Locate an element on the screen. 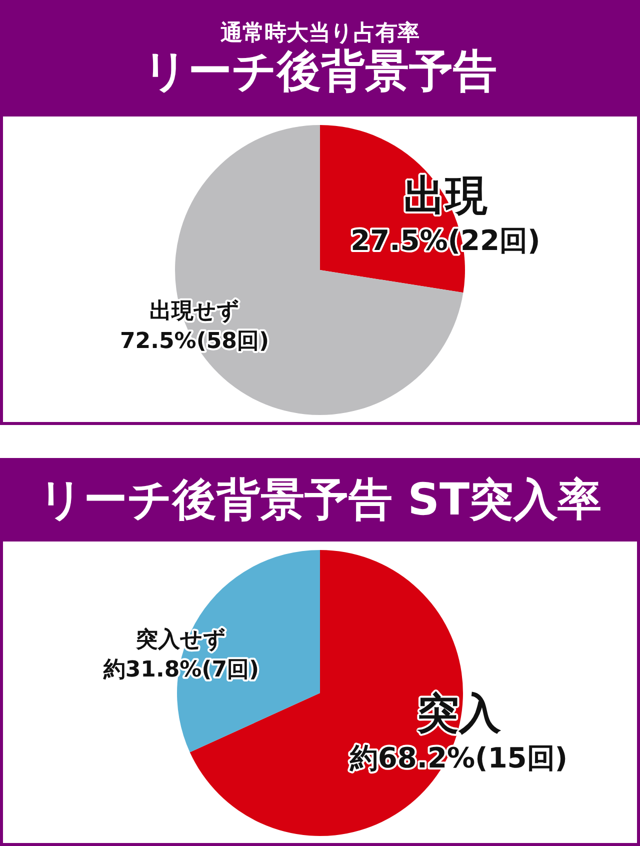  slice-label: 出現せず is located at coordinates (195, 311).